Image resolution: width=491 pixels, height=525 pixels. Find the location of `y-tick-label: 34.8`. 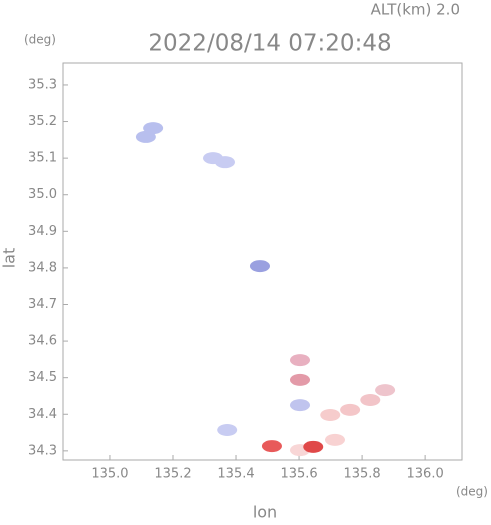

y-tick-label: 34.8 is located at coordinates (42, 267).